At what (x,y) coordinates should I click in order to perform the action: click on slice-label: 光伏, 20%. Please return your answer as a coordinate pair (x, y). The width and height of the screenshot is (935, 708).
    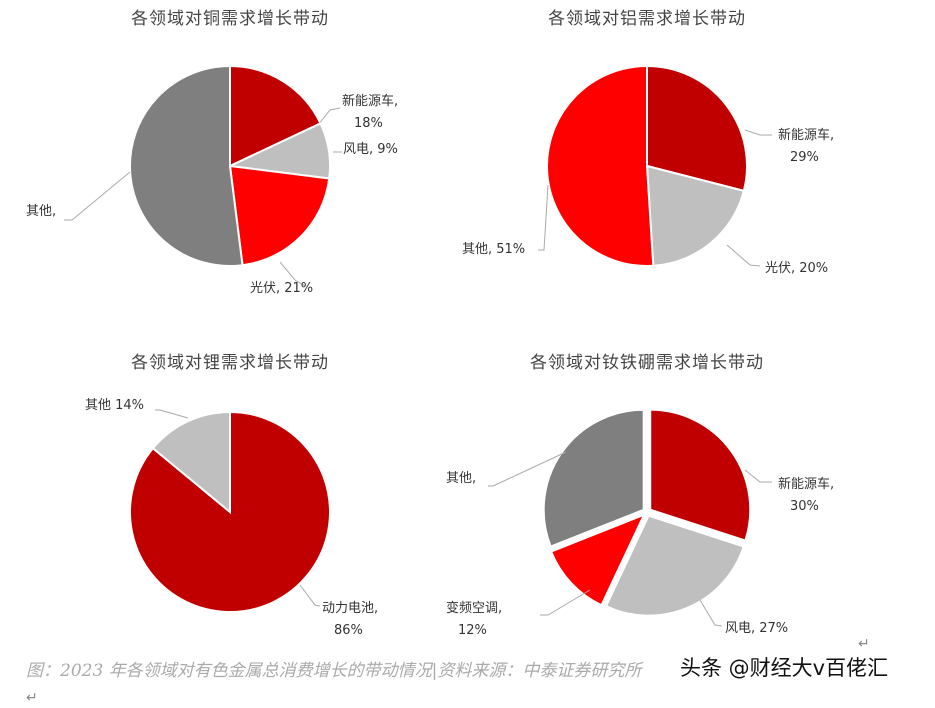
    Looking at the image, I should click on (796, 268).